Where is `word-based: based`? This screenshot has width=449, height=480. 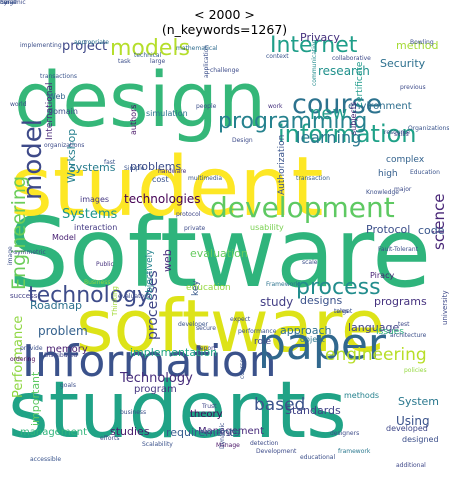
word-based: based is located at coordinates (280, 405).